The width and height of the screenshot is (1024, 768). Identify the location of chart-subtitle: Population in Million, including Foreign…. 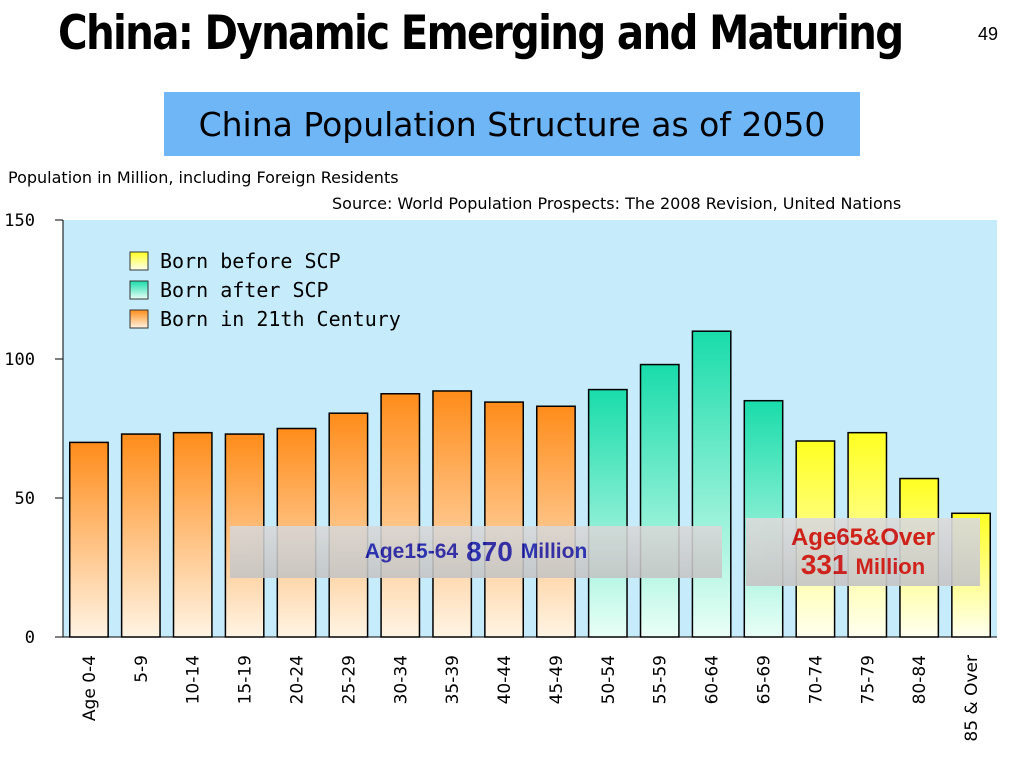
(203, 177).